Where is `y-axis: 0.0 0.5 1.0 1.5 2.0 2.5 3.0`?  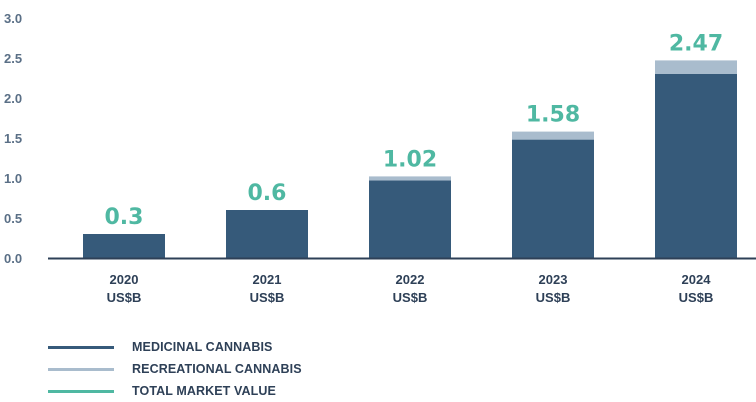 y-axis: 0.0 0.5 1.0 1.5 2.0 2.5 3.0 is located at coordinates (13, 138).